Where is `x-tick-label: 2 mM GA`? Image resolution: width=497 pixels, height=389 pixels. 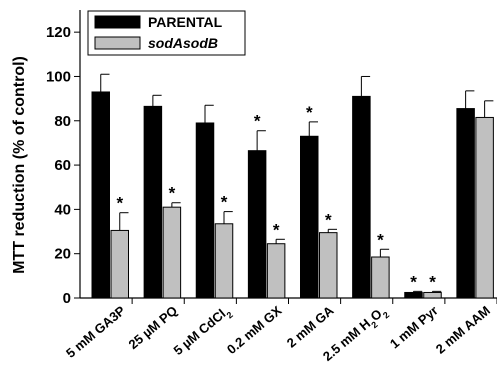 x-tick-label: 2 mM GA is located at coordinates (310, 326).